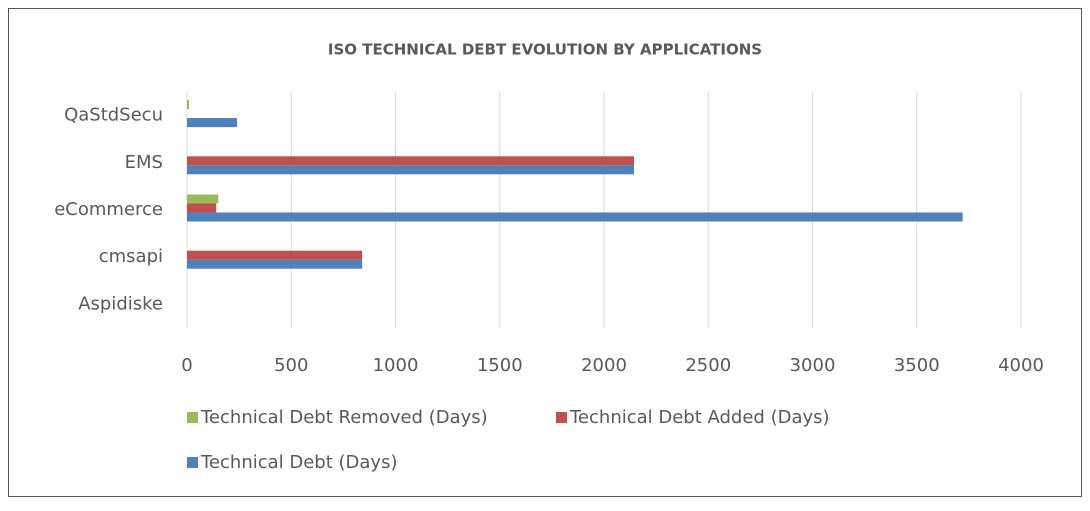  Describe the element at coordinates (699, 417) in the screenshot. I see `legend-label: Technical Debt Added (Days)` at that location.